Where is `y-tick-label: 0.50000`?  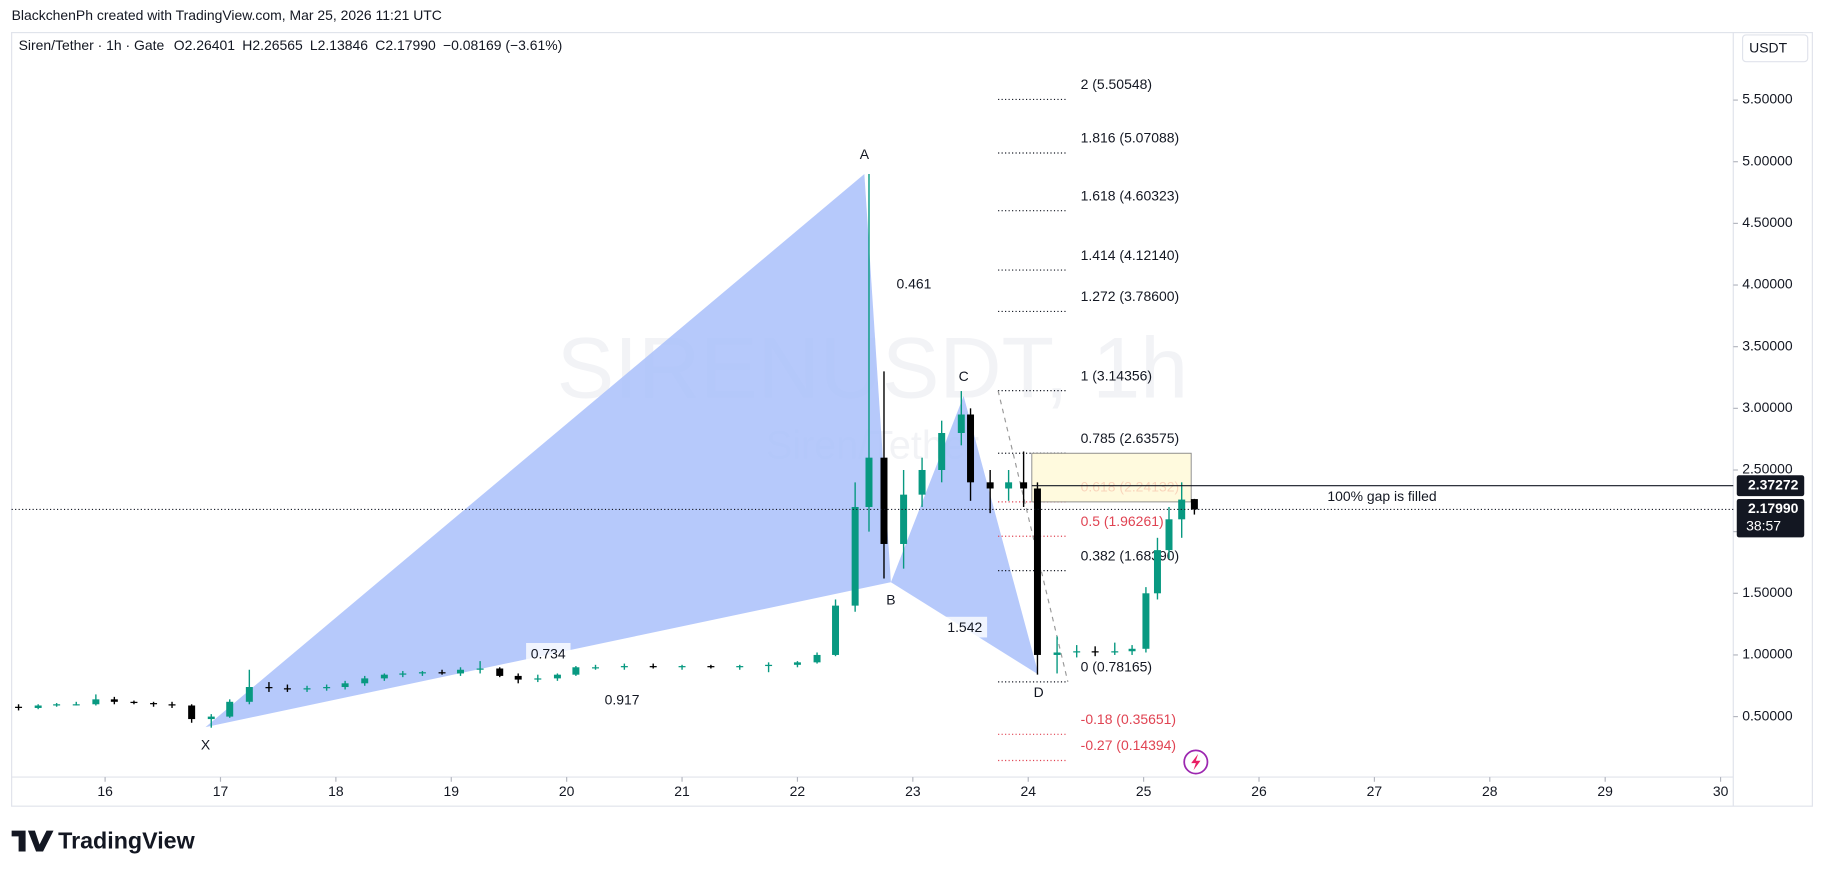
y-tick-label: 0.50000 is located at coordinates (1767, 715).